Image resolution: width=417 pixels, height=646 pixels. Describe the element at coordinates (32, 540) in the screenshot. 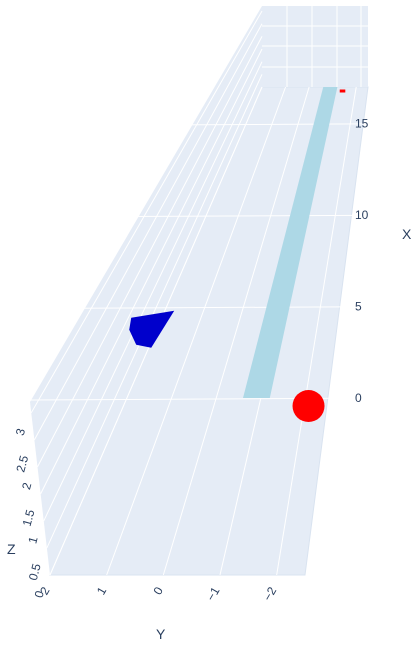

I see `z-tick-label: 1` at that location.